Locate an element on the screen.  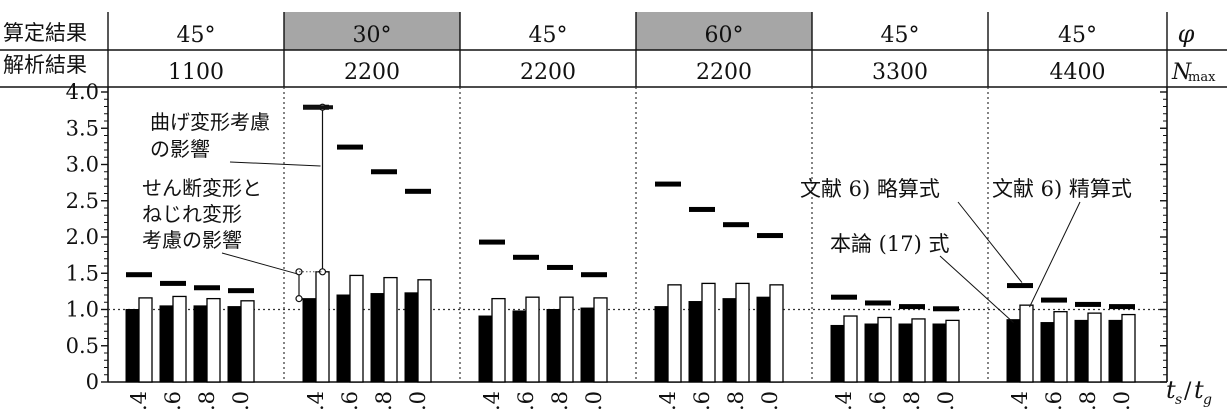
y-tick-label: 2.5 is located at coordinates (82, 201).